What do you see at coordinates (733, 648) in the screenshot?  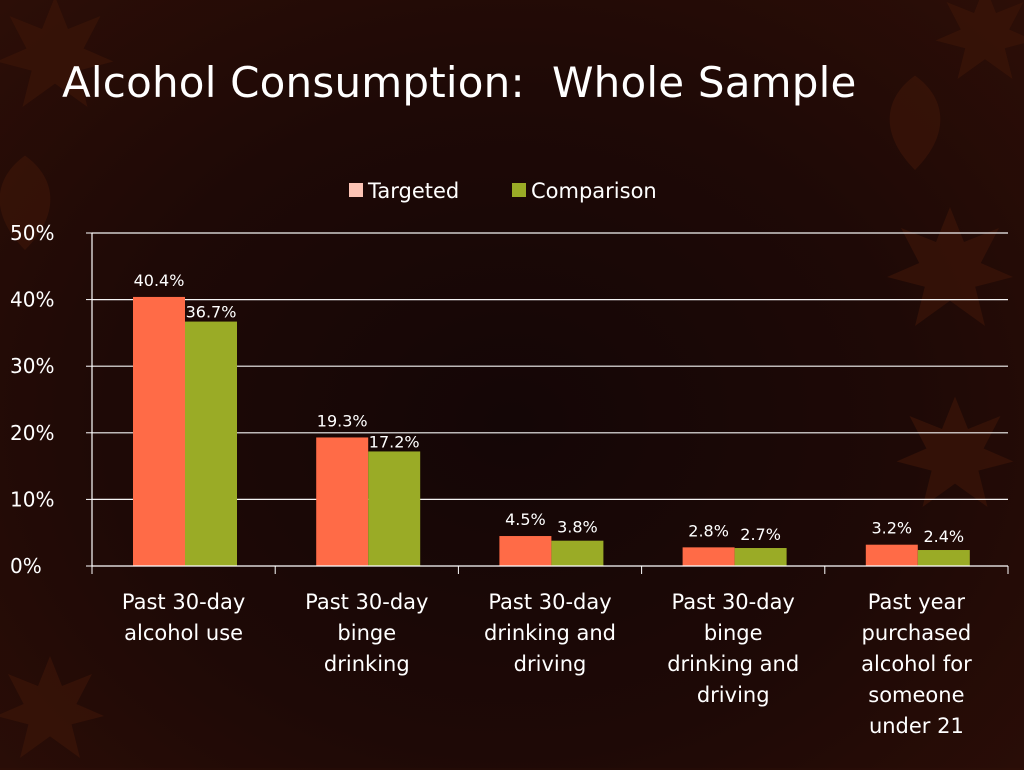 I see `category-label: Past 30-day binge drinking and driving` at bounding box center [733, 648].